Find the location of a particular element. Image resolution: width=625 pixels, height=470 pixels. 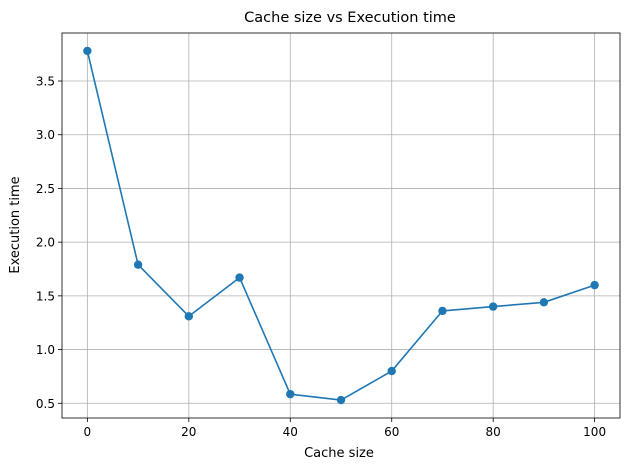

y-axis-label: Execution time is located at coordinates (15, 224).